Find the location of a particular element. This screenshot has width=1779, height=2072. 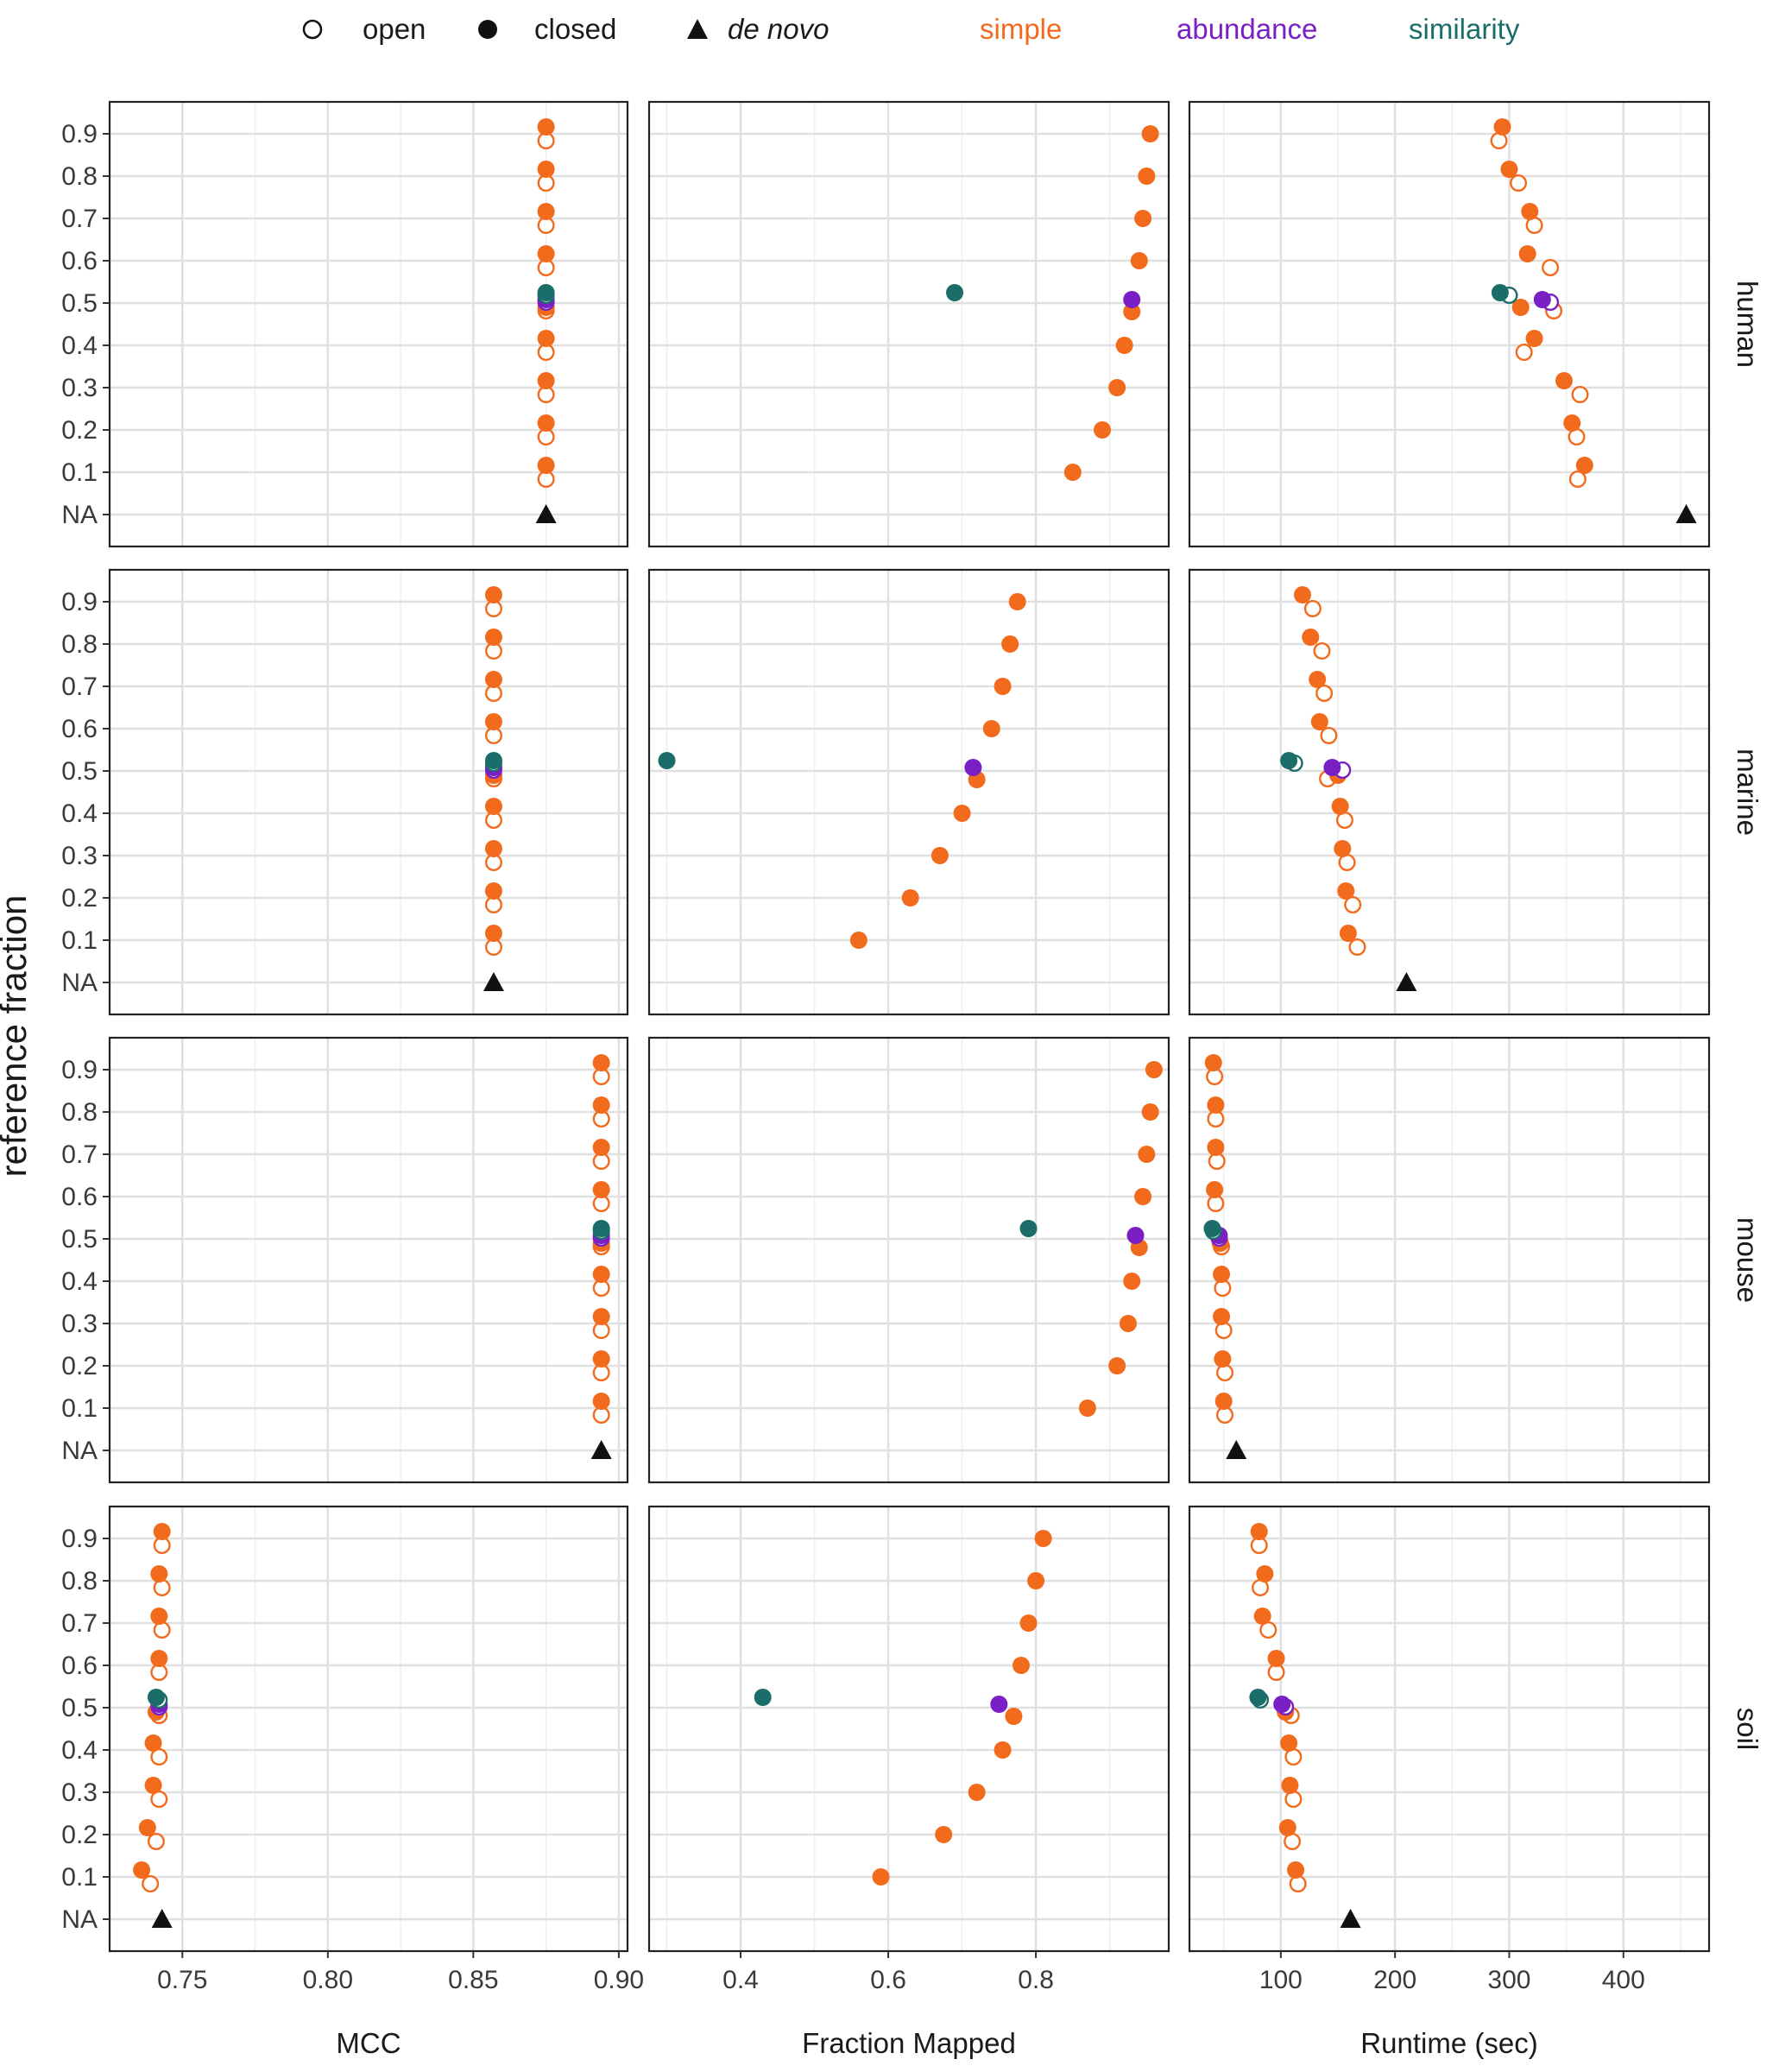

panel-mouse-mcc: NA 0.1 0.2 0.3 0.4 0.5 0.6 0.7 0.8 0.9 is located at coordinates (345, 1260).